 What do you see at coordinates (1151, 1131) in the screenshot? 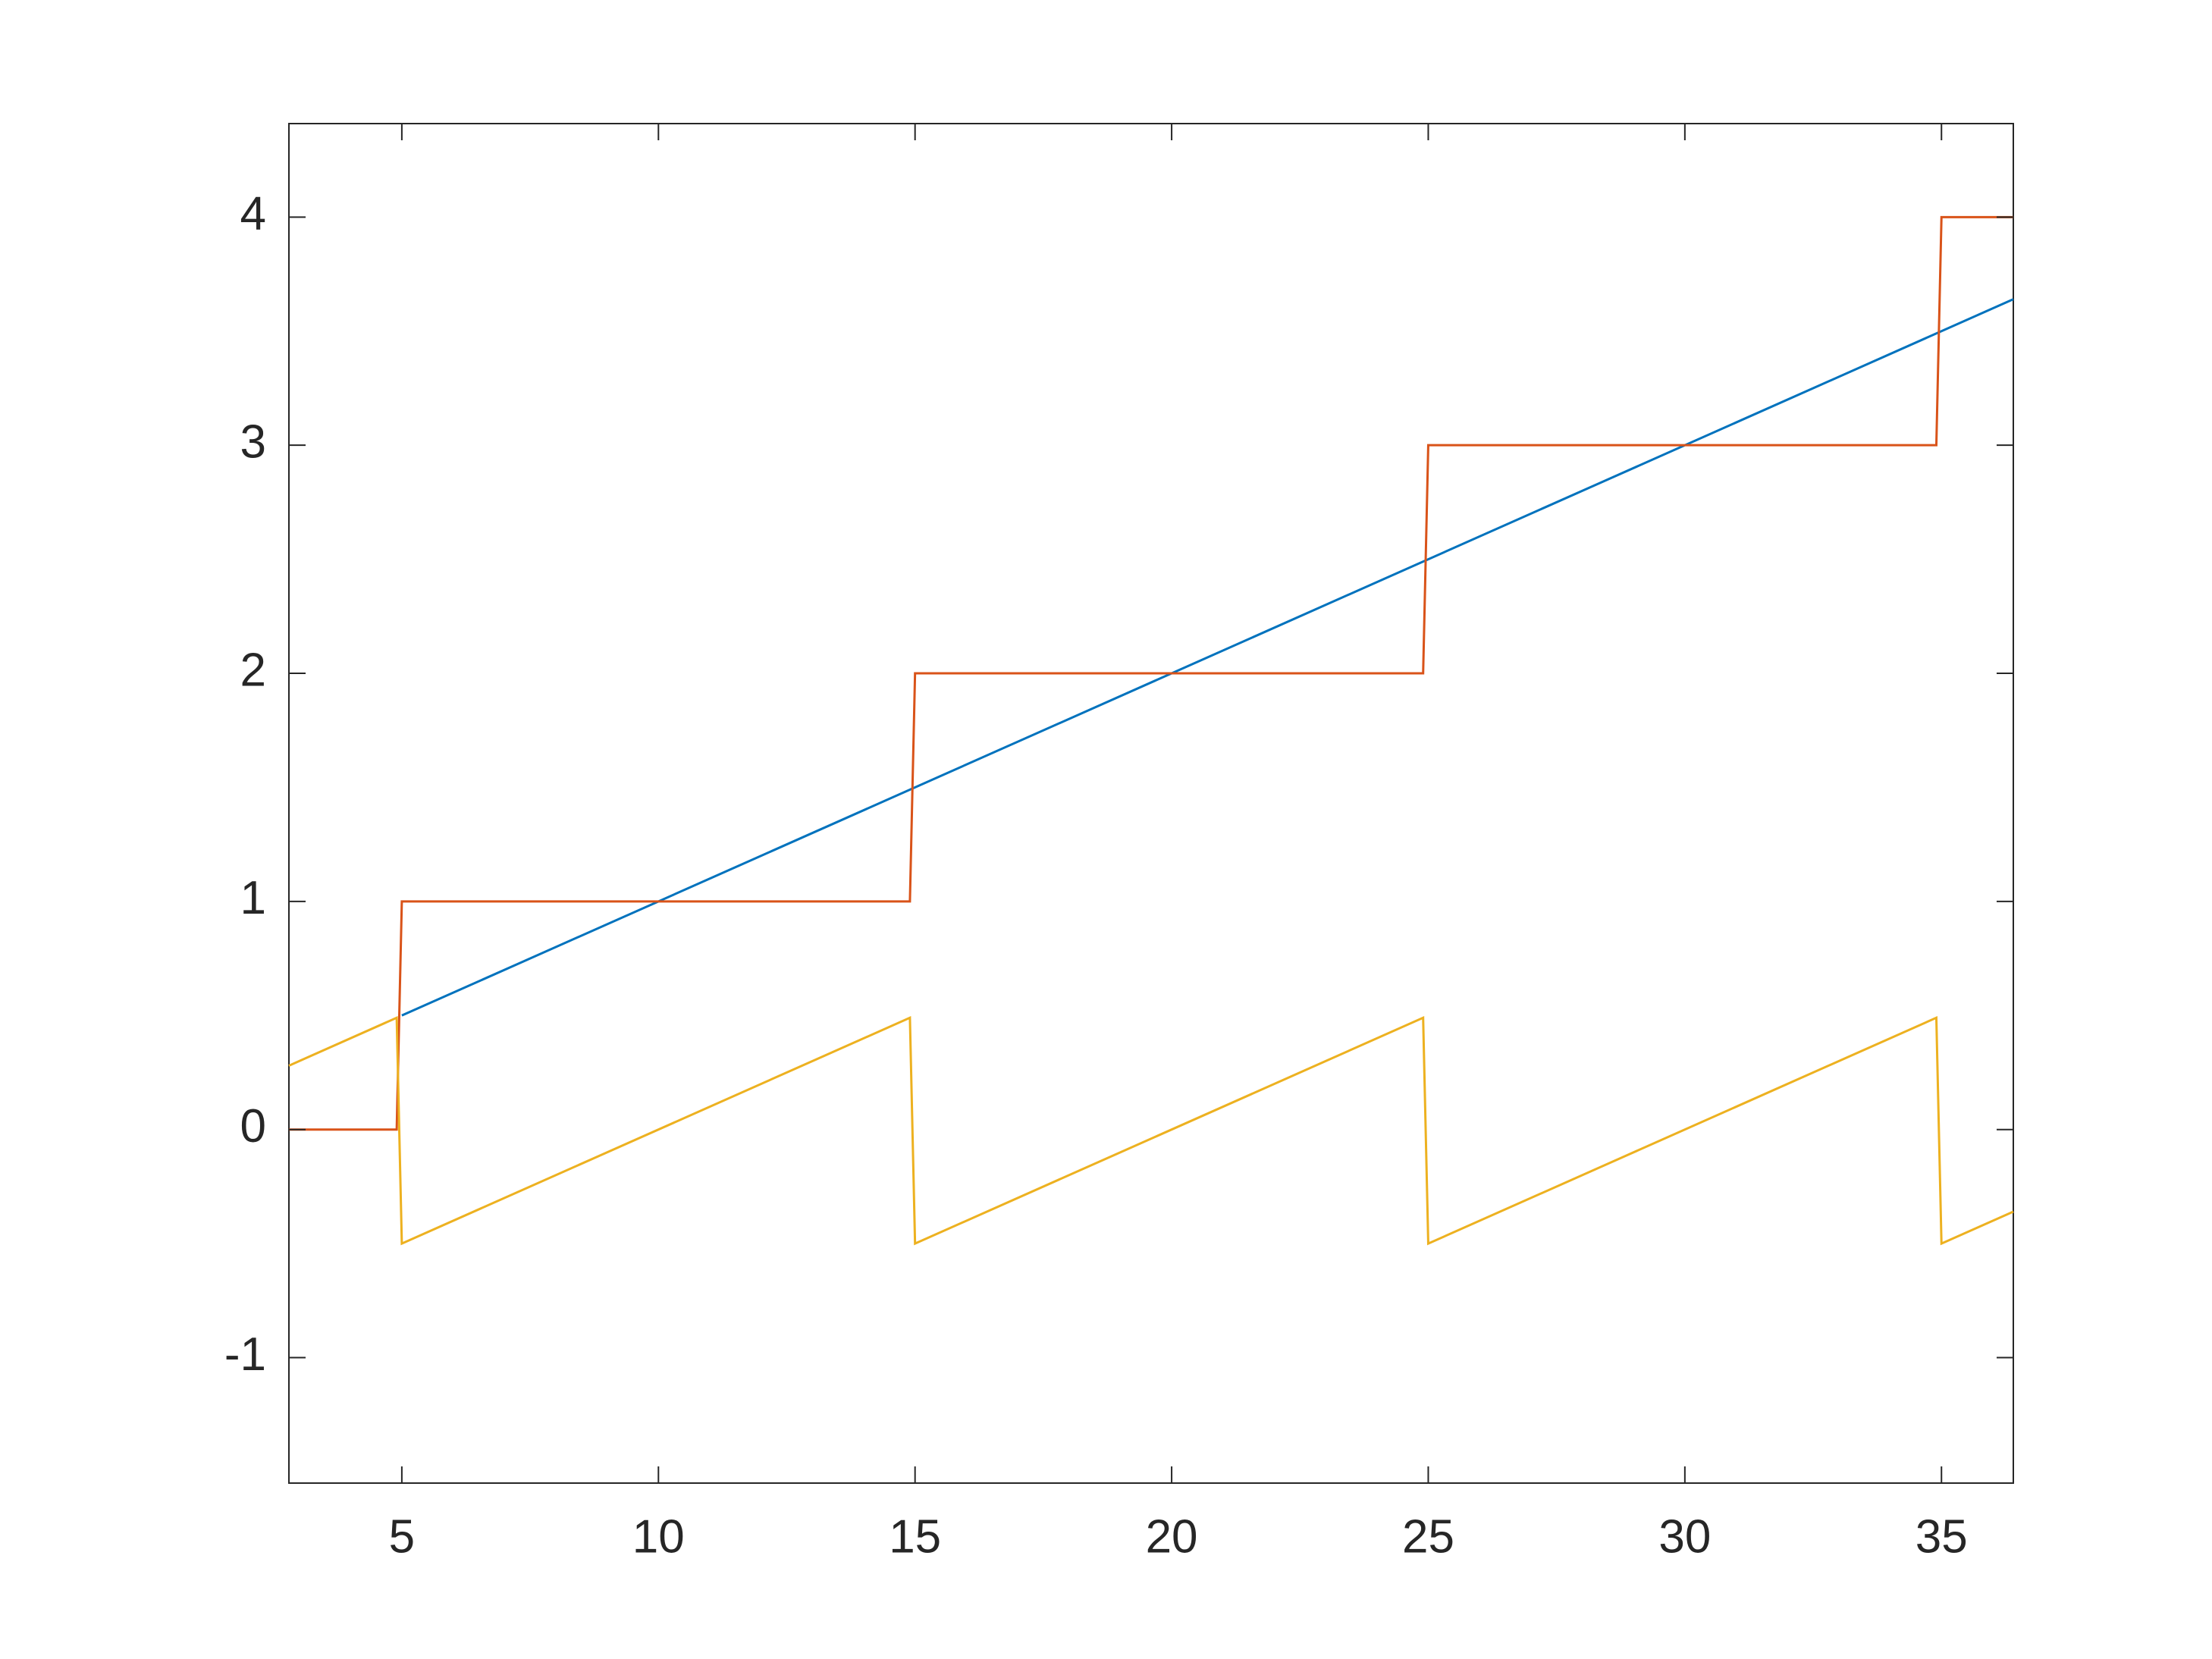
I see `line-series` at bounding box center [1151, 1131].